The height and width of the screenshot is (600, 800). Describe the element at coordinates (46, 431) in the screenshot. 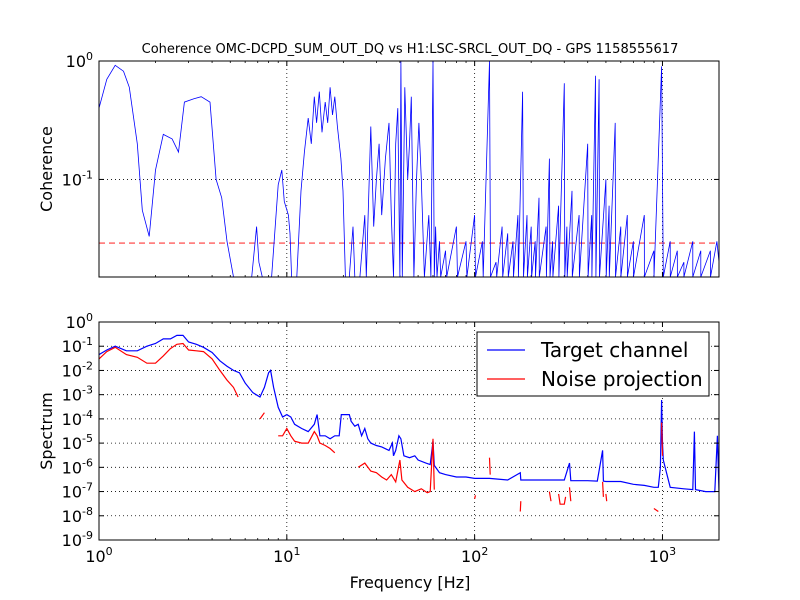

I see `y-axis-label-1: Spectrum` at that location.